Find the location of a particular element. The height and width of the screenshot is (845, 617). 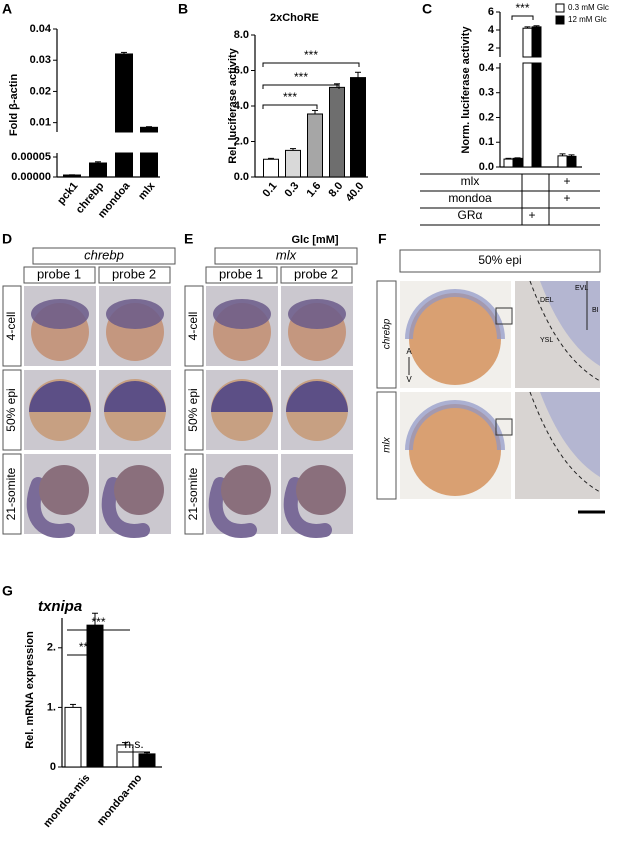

axis-label: V is located at coordinates (409, 379).